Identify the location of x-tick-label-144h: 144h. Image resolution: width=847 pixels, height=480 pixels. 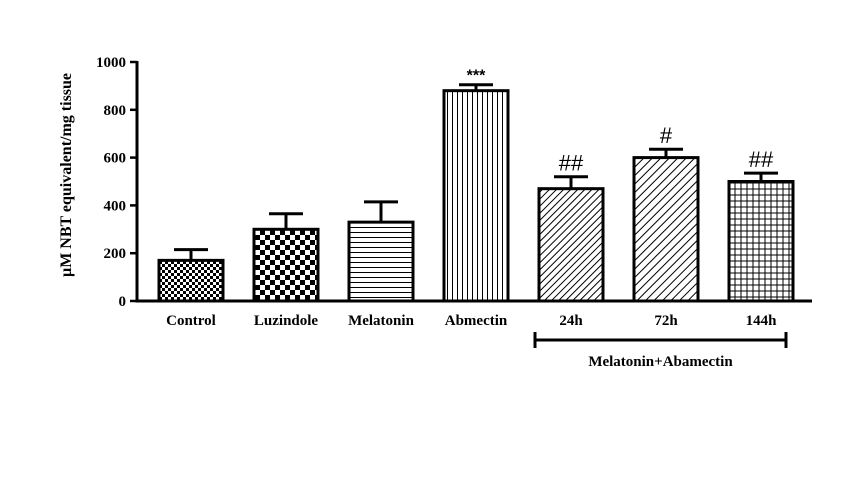
(762, 321).